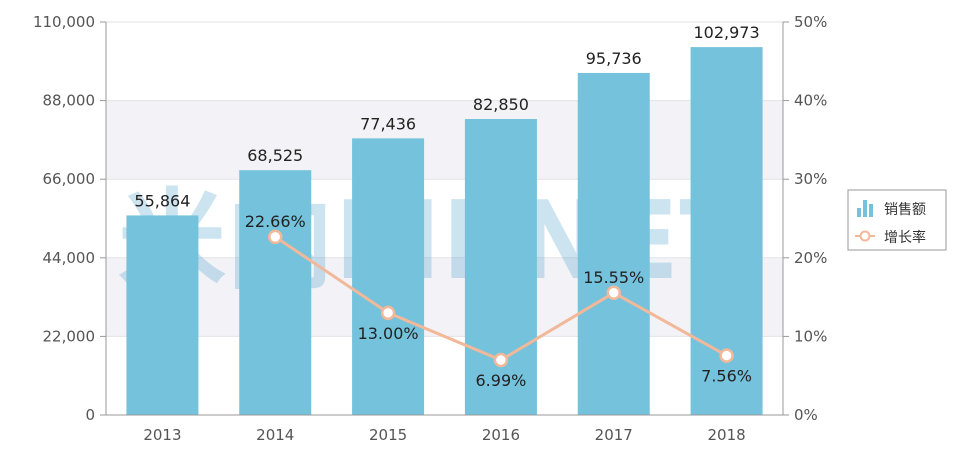 Image resolution: width=959 pixels, height=460 pixels. What do you see at coordinates (275, 237) in the screenshot?
I see `growth-point-2014` at bounding box center [275, 237].